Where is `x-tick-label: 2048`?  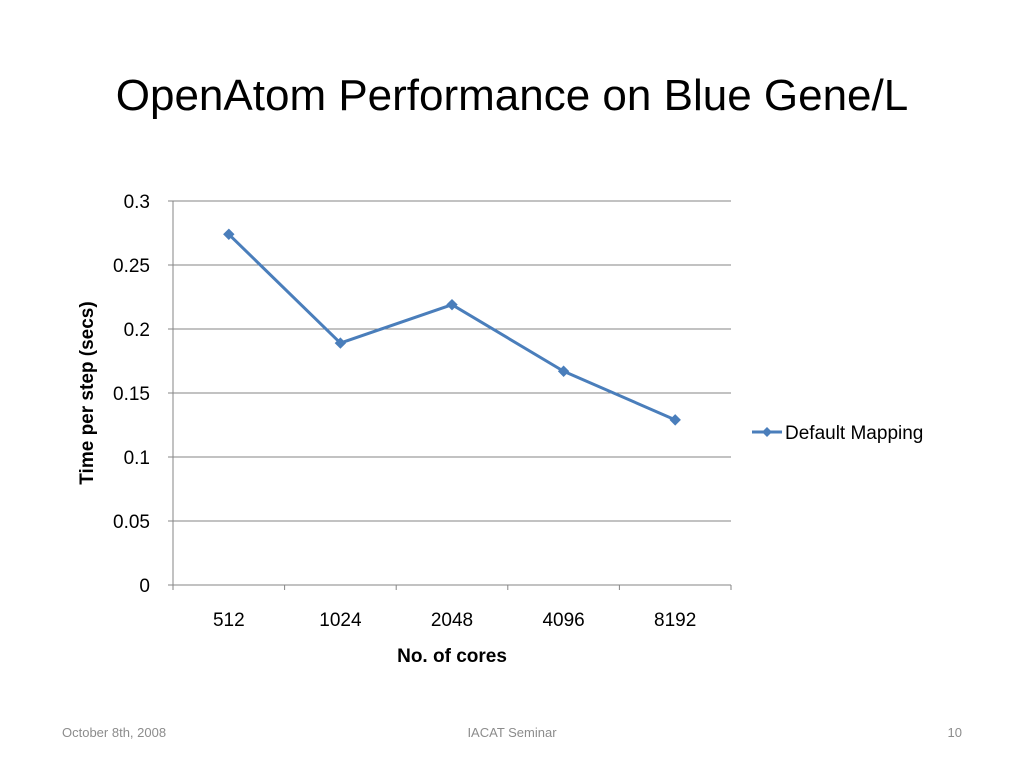
x-tick-label: 2048 is located at coordinates (452, 620).